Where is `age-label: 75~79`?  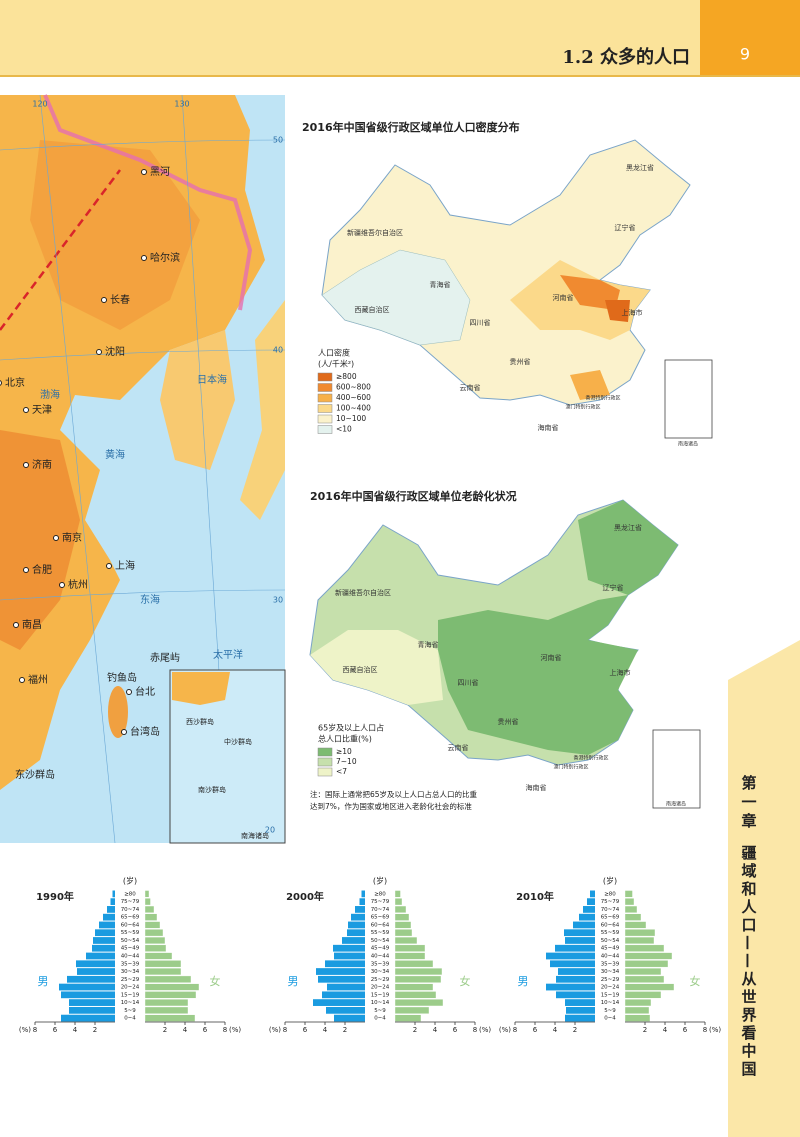
age-label: 75~79 is located at coordinates (380, 902).